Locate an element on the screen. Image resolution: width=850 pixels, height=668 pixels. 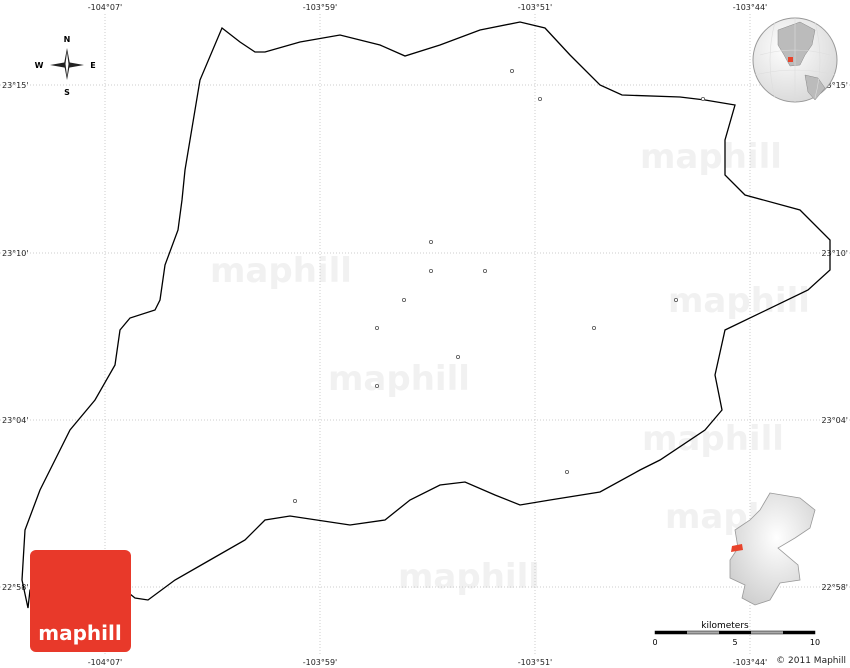
scale-unit: kilometers is located at coordinates (725, 626).